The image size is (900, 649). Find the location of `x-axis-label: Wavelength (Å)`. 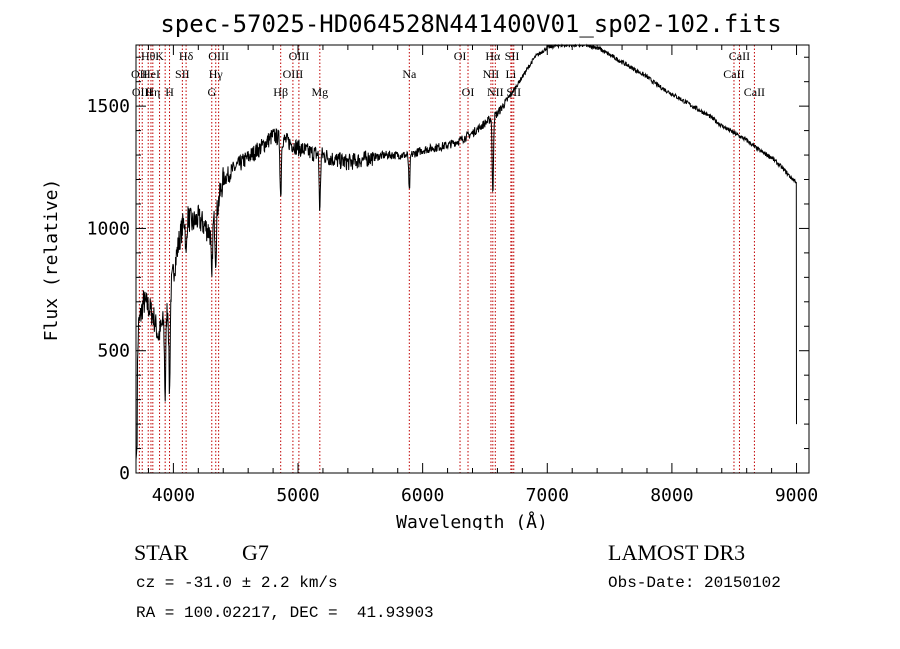

x-axis-label: Wavelength (Å) is located at coordinates (472, 520).